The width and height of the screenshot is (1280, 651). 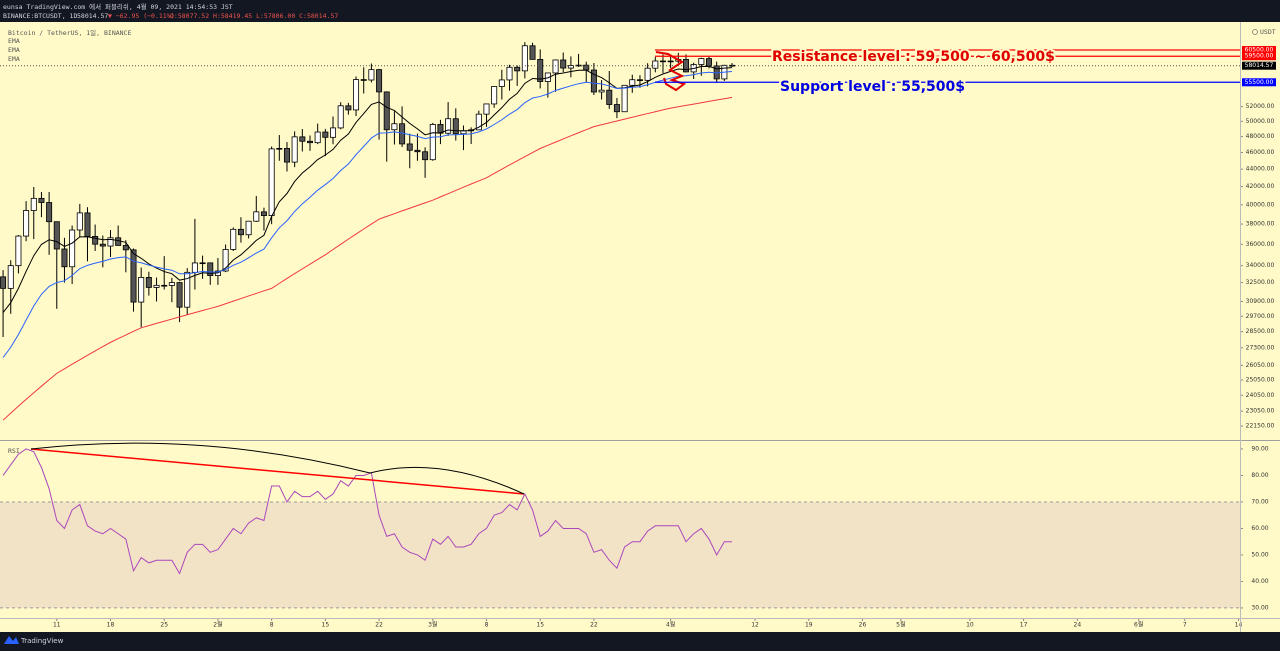 What do you see at coordinates (1260, 186) in the screenshot?
I see `y-tick-label: 42000.00` at bounding box center [1260, 186].